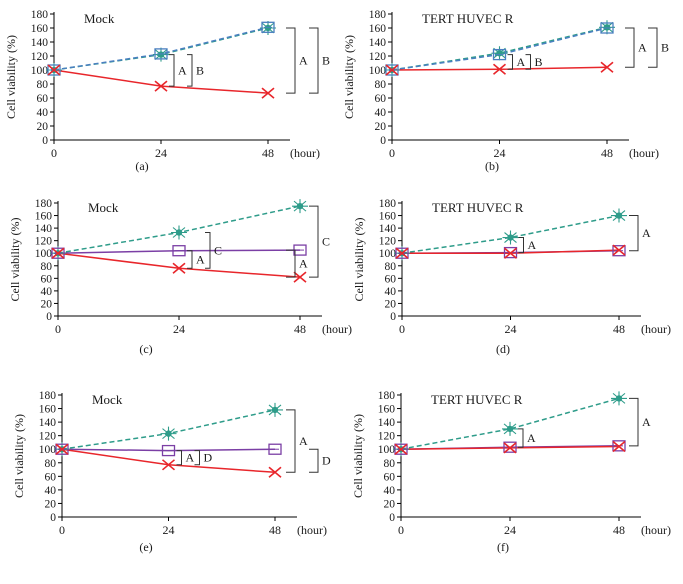  Describe the element at coordinates (141, 166) in the screenshot. I see `panel-caption: (a)` at that location.